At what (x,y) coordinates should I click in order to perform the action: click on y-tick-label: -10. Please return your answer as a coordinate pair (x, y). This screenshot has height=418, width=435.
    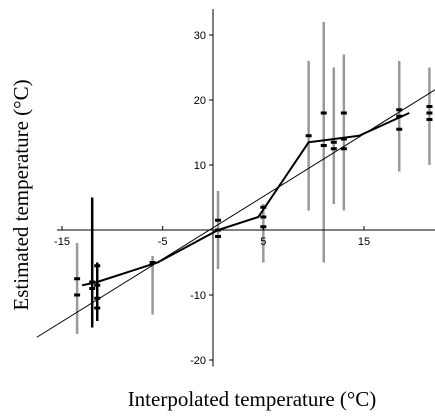
    Looking at the image, I should click on (198, 296).